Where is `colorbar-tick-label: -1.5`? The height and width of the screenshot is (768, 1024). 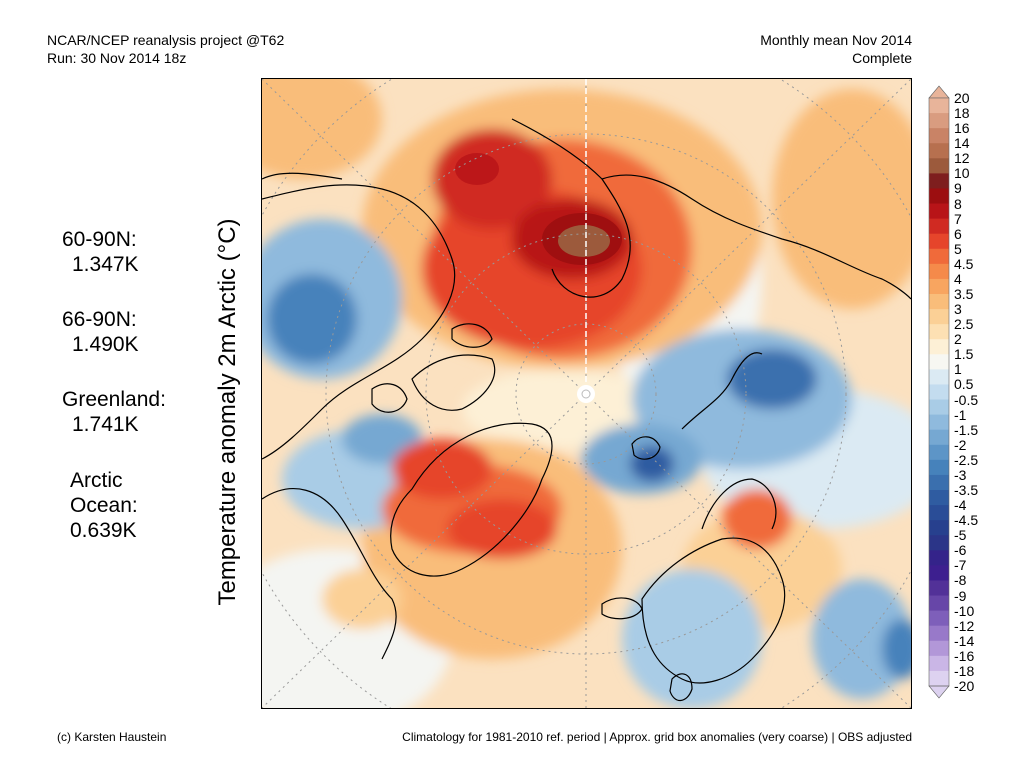 colorbar-tick-label: -1.5 is located at coordinates (966, 429).